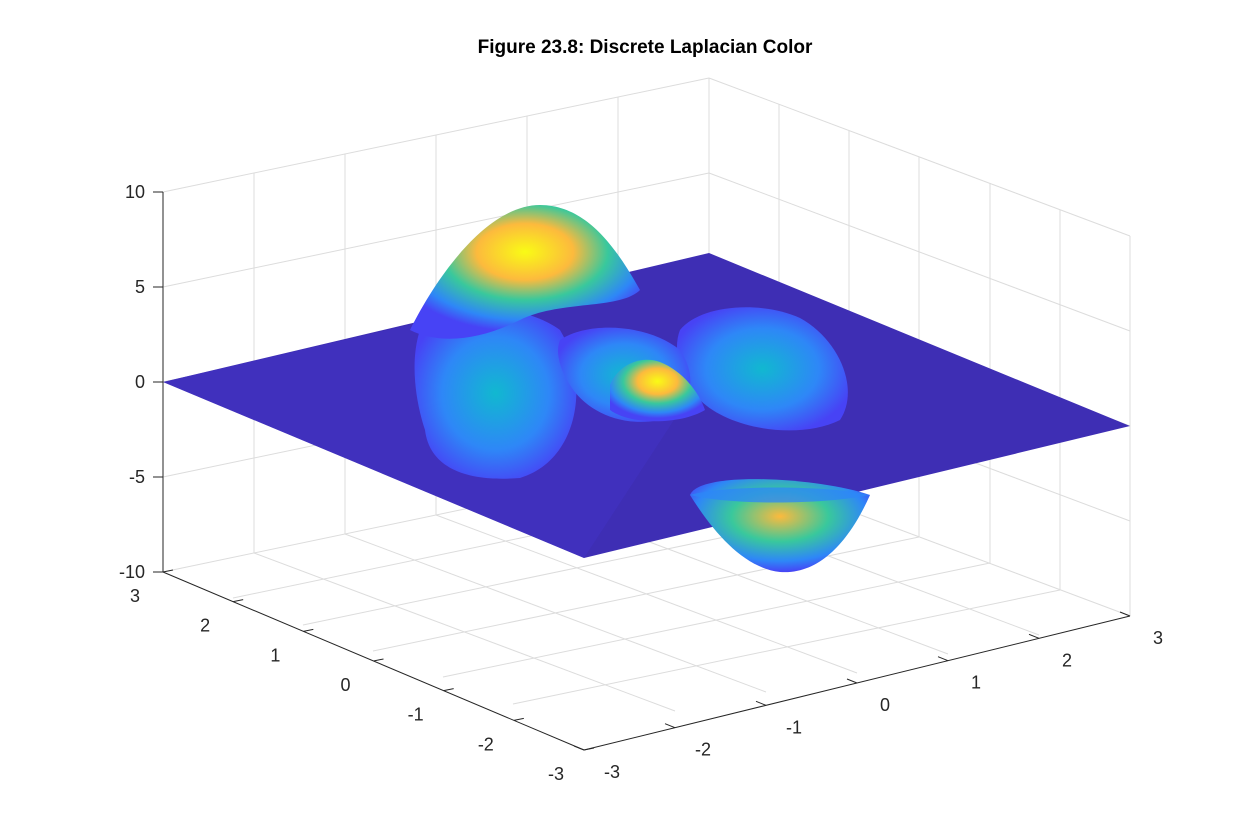  Describe the element at coordinates (976, 683) in the screenshot. I see `x-tick-label: 1` at that location.